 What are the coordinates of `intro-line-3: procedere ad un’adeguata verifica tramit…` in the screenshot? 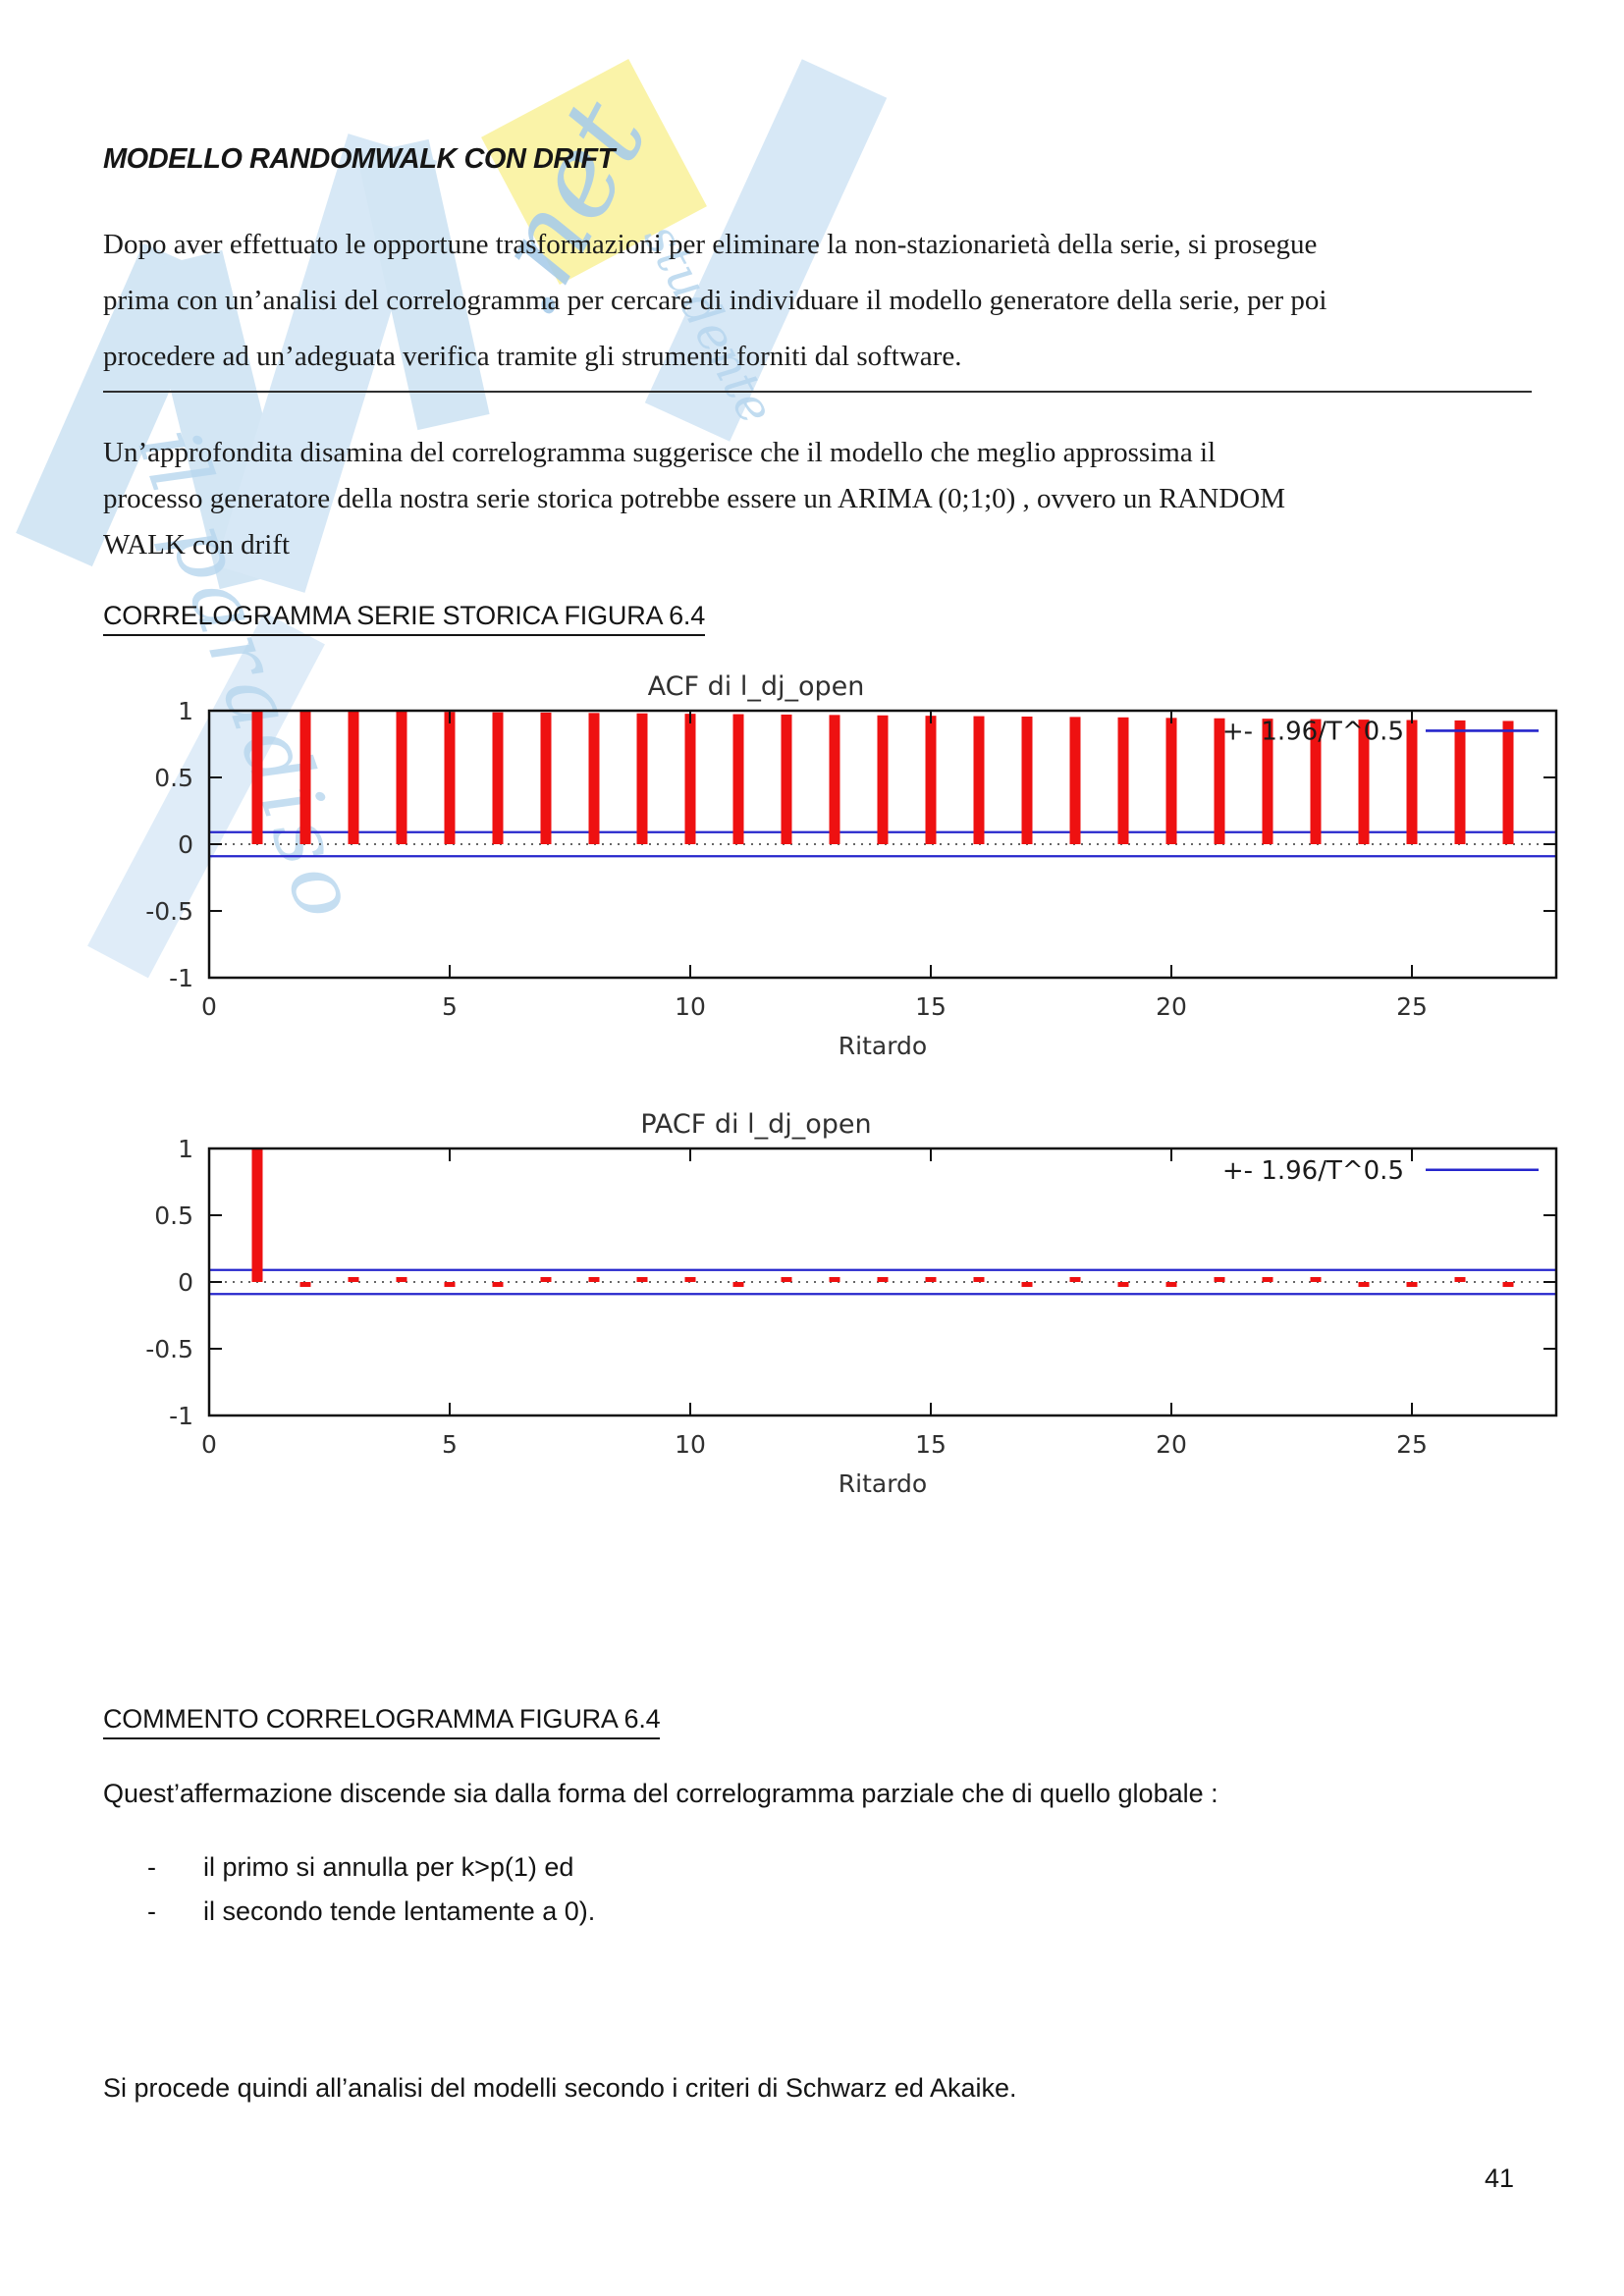 It's located at (532, 357).